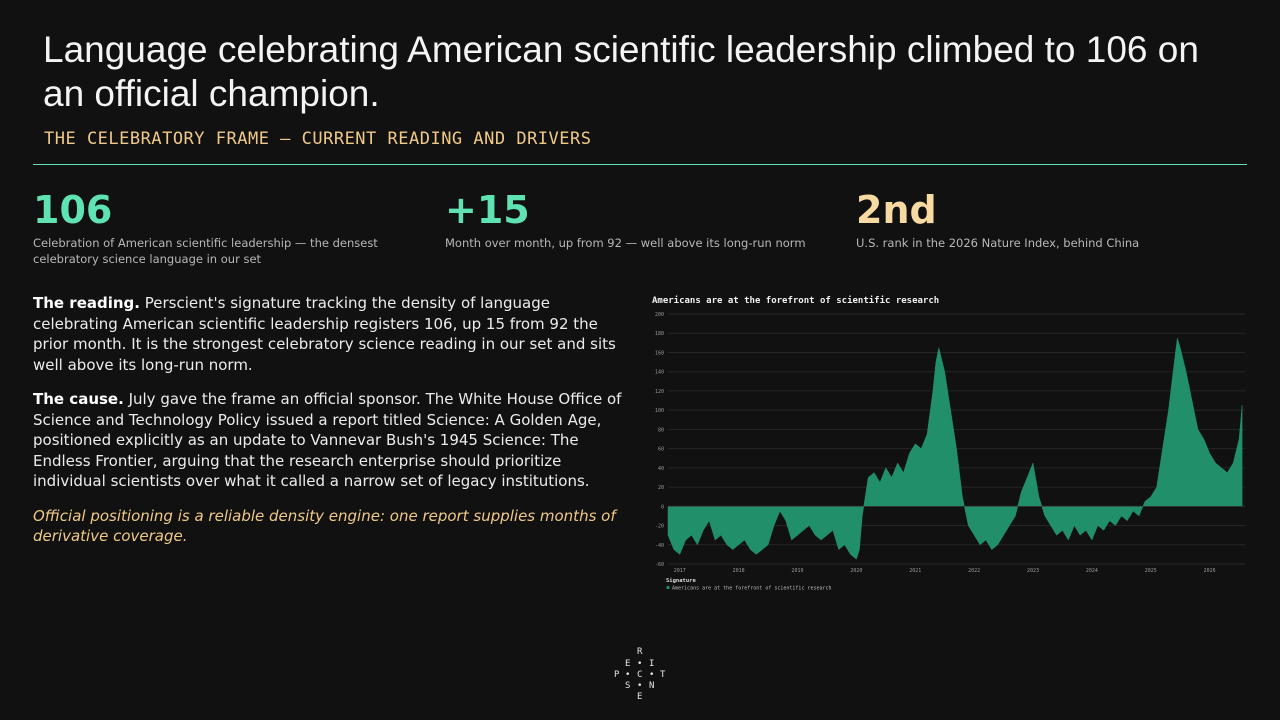 This screenshot has width=1280, height=720. What do you see at coordinates (78, 399) in the screenshot?
I see `lead-cause: The cause.` at bounding box center [78, 399].